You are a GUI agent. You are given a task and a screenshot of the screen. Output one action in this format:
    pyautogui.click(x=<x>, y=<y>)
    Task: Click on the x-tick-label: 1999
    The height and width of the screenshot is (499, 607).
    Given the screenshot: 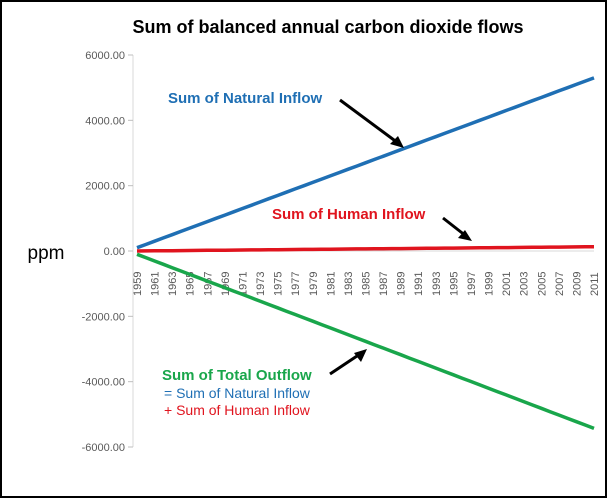 What is the action you would take?
    pyautogui.click(x=490, y=284)
    